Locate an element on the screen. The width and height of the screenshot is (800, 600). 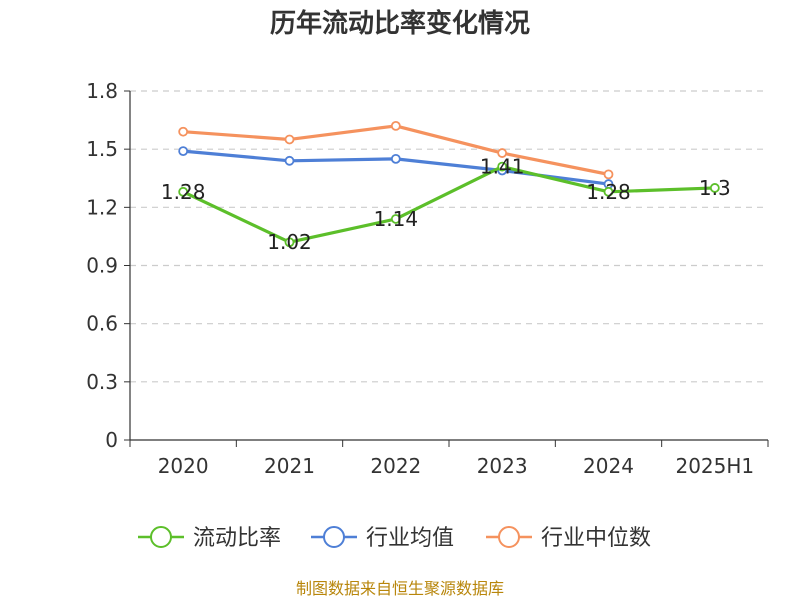
data-label: 1.02 is located at coordinates (289, 242).